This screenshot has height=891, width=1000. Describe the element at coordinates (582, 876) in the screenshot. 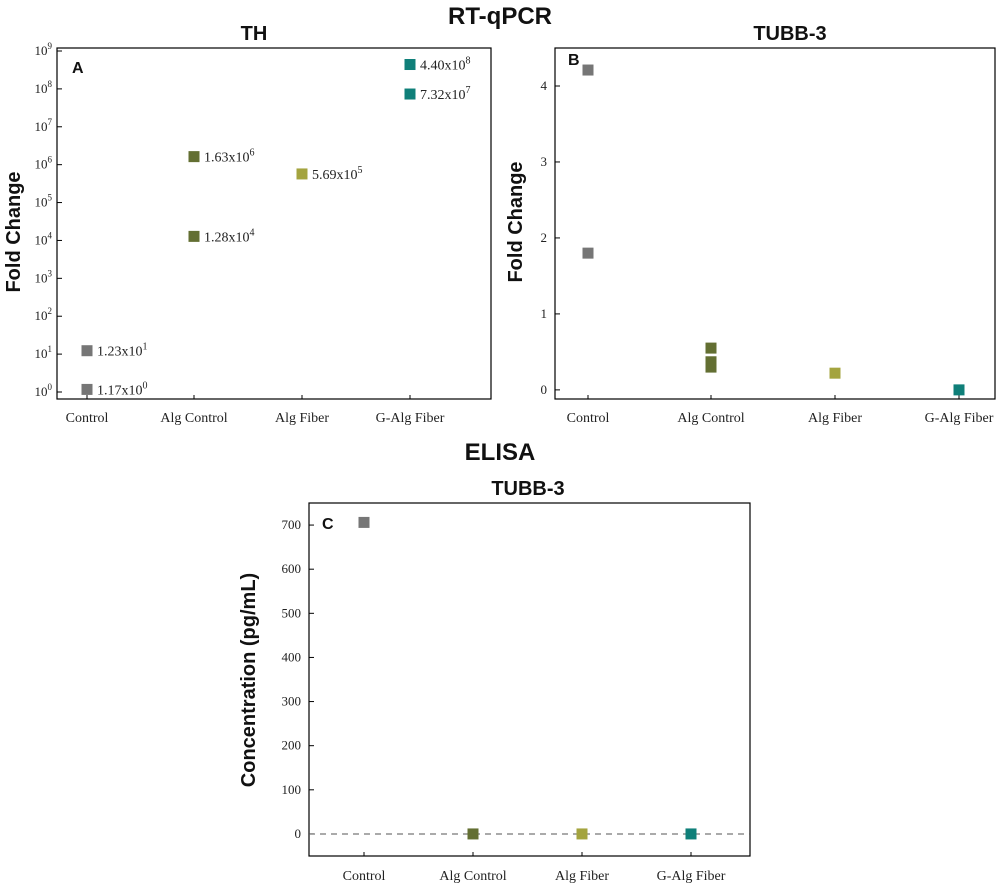

I see `panel-c-x-tick-label-alg-fiber: Alg Fiber` at that location.